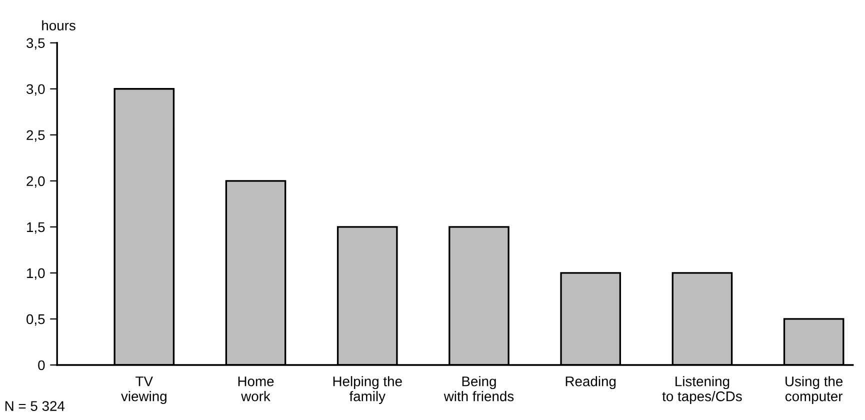  I want to click on y-tick-label: 0, so click(41, 365).